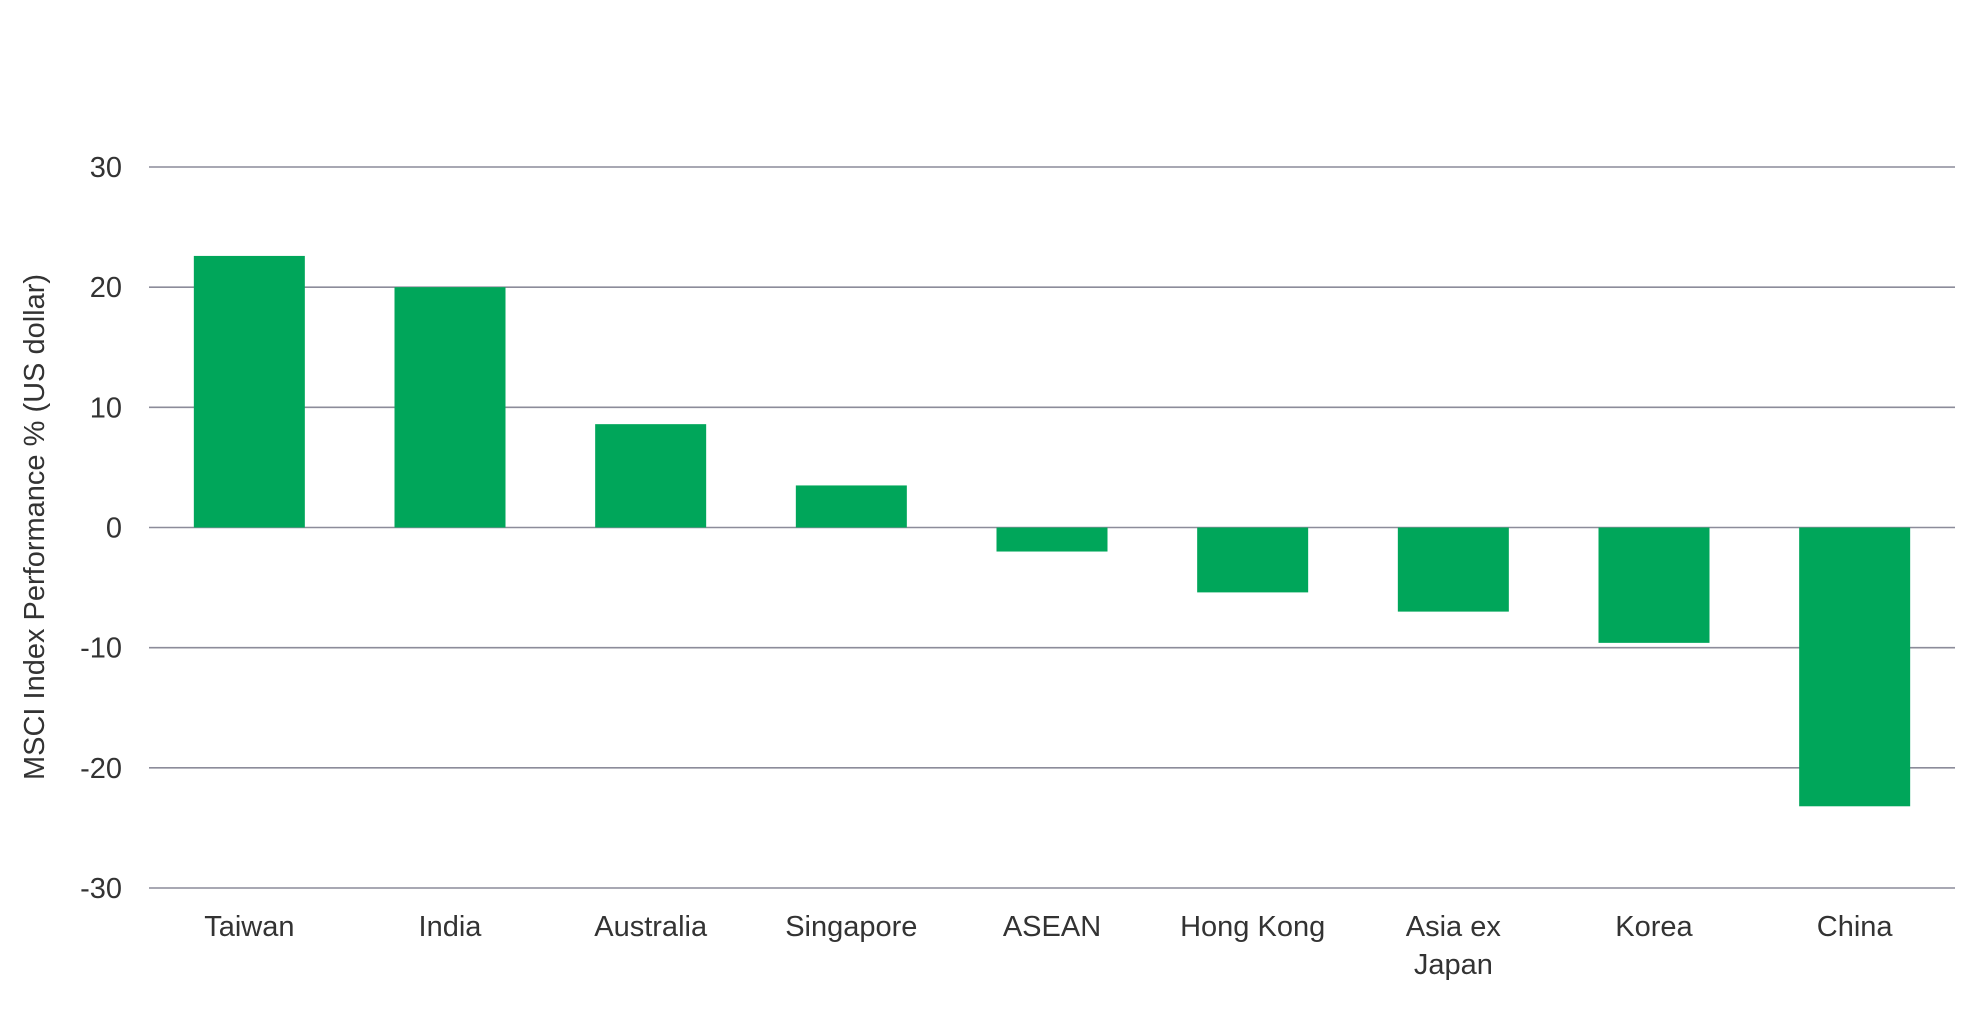 This screenshot has height=1010, width=1963. What do you see at coordinates (1454, 927) in the screenshot?
I see `x-tick-label-line: Asia ex` at bounding box center [1454, 927].